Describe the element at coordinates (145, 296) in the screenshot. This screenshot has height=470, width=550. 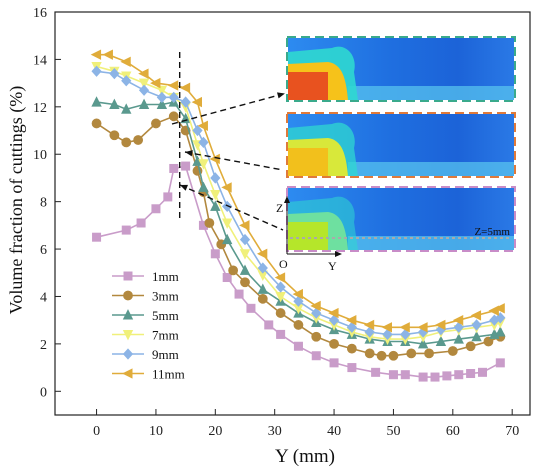
I see `legend-entry: 3mm` at that location.